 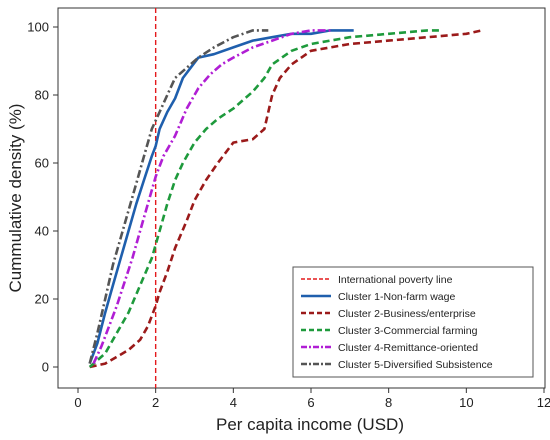 I want to click on y-tick-label-20: 20, so click(x=42, y=299).